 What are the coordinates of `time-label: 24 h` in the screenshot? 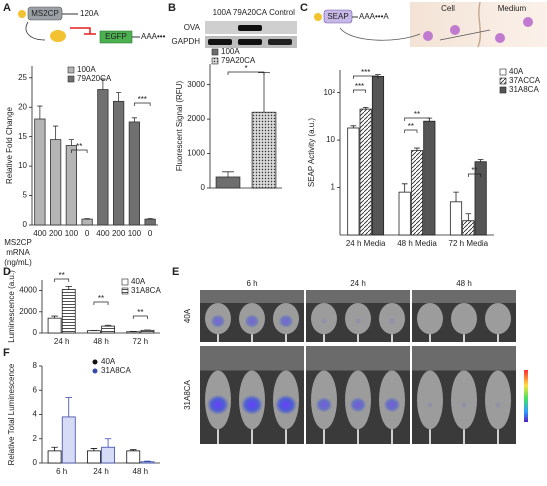 It's located at (358, 283).